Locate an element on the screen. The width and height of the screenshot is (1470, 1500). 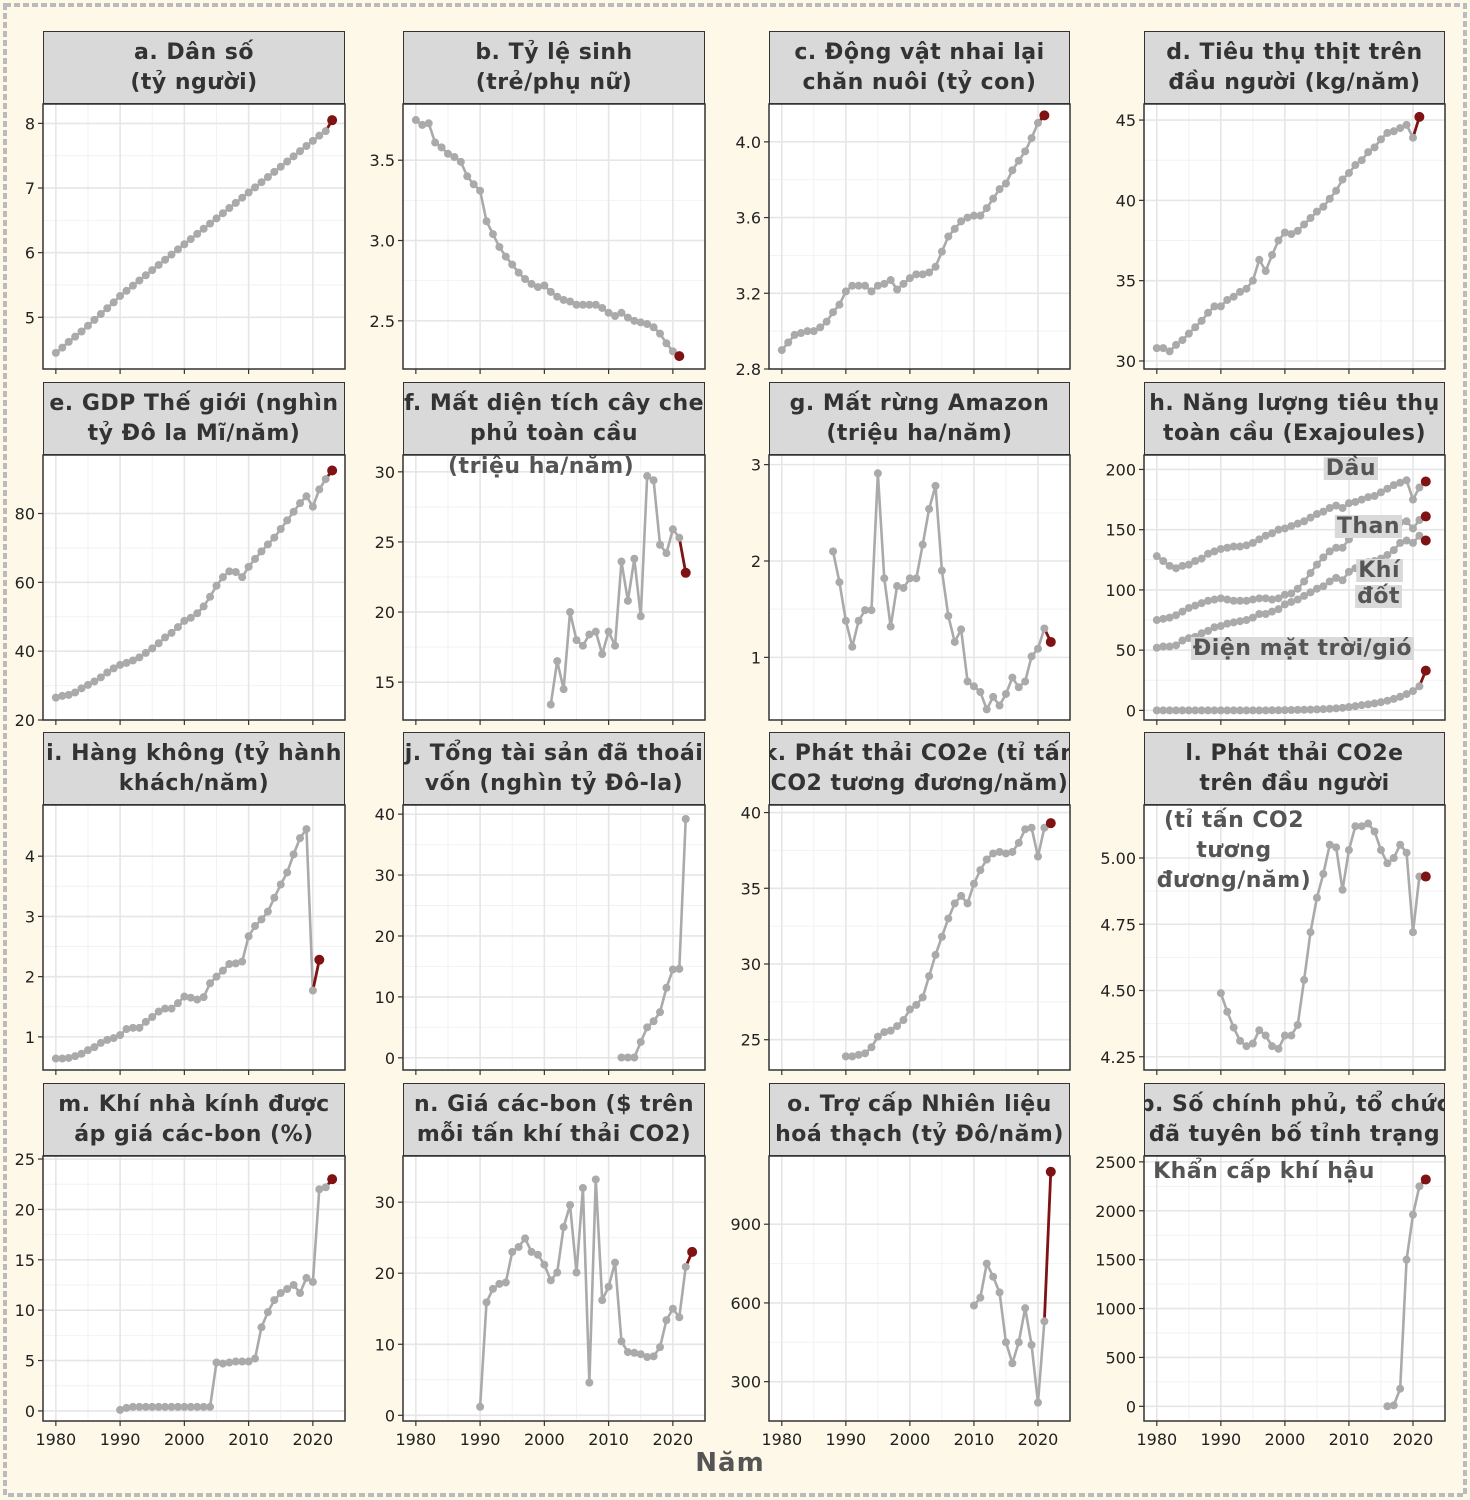
y-tick-label: 2.8 is located at coordinates (748, 369).